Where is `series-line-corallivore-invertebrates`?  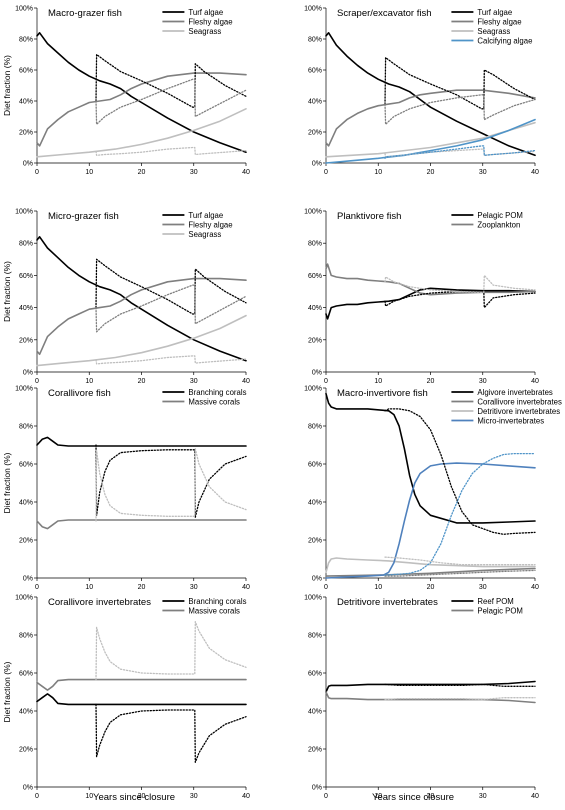
series-line-corallivore-invertebrates is located at coordinates (430, 572).